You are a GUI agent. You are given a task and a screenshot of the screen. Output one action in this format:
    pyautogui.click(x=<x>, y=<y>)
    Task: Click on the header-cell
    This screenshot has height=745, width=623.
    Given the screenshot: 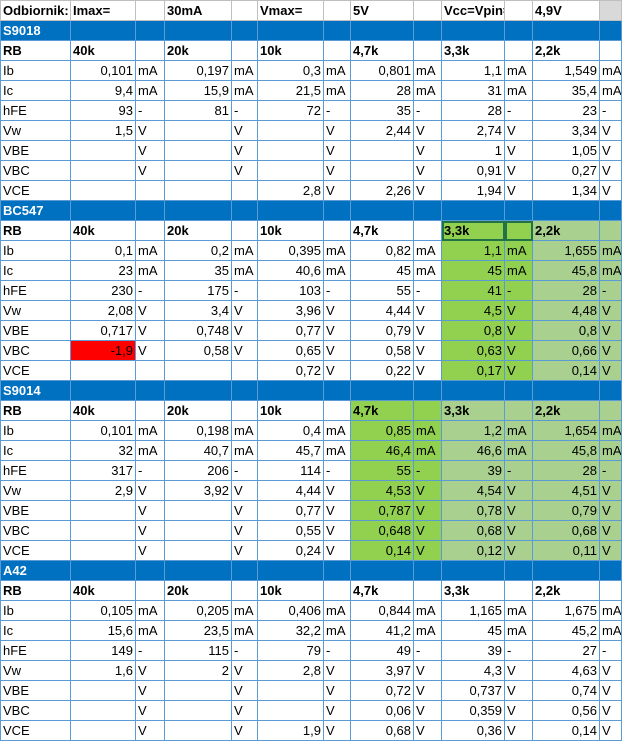 What is the action you would take?
    pyautogui.click(x=337, y=10)
    